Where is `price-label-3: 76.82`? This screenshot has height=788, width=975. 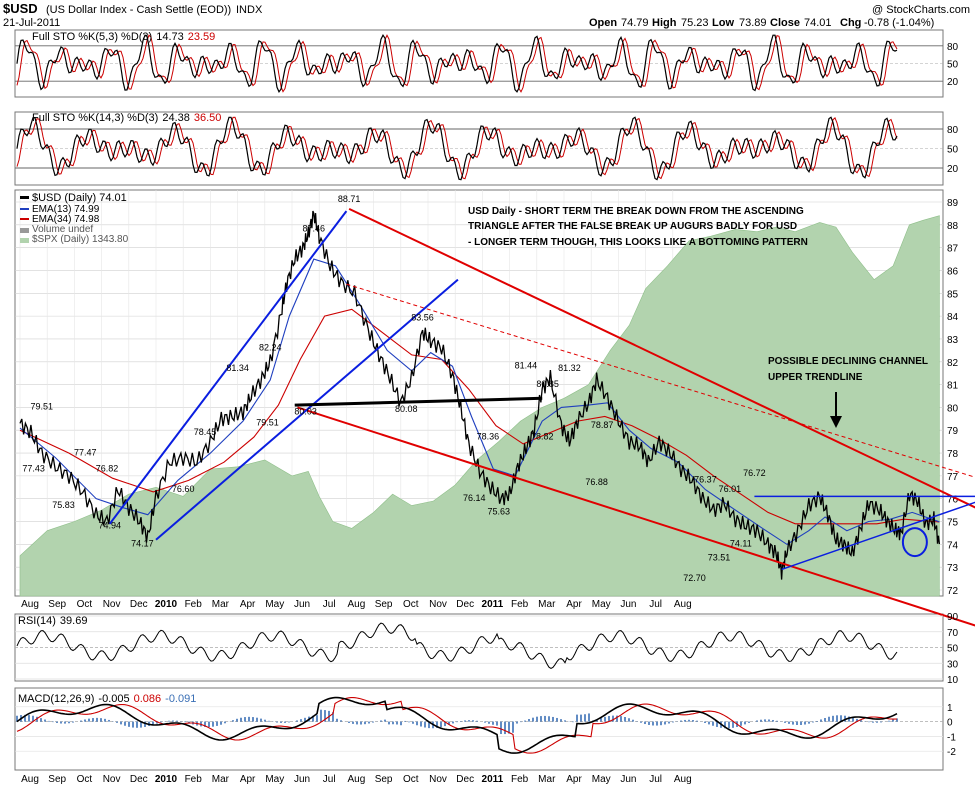 price-label-3: 76.82 is located at coordinates (107, 468).